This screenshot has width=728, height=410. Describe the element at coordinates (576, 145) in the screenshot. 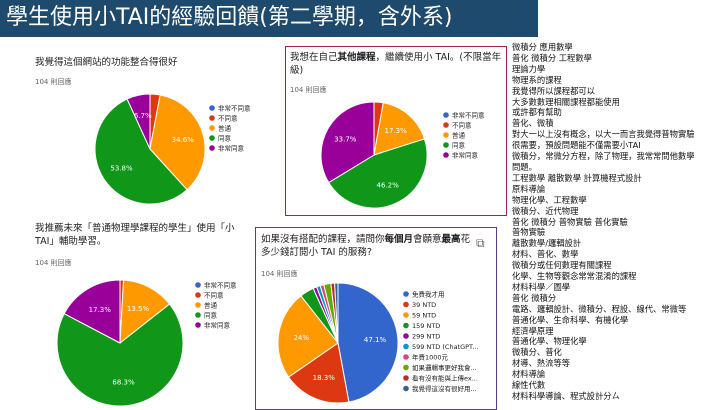

I see `course-suggestion-item: 很需要，預設問題能不僅需要小TAI` at that location.